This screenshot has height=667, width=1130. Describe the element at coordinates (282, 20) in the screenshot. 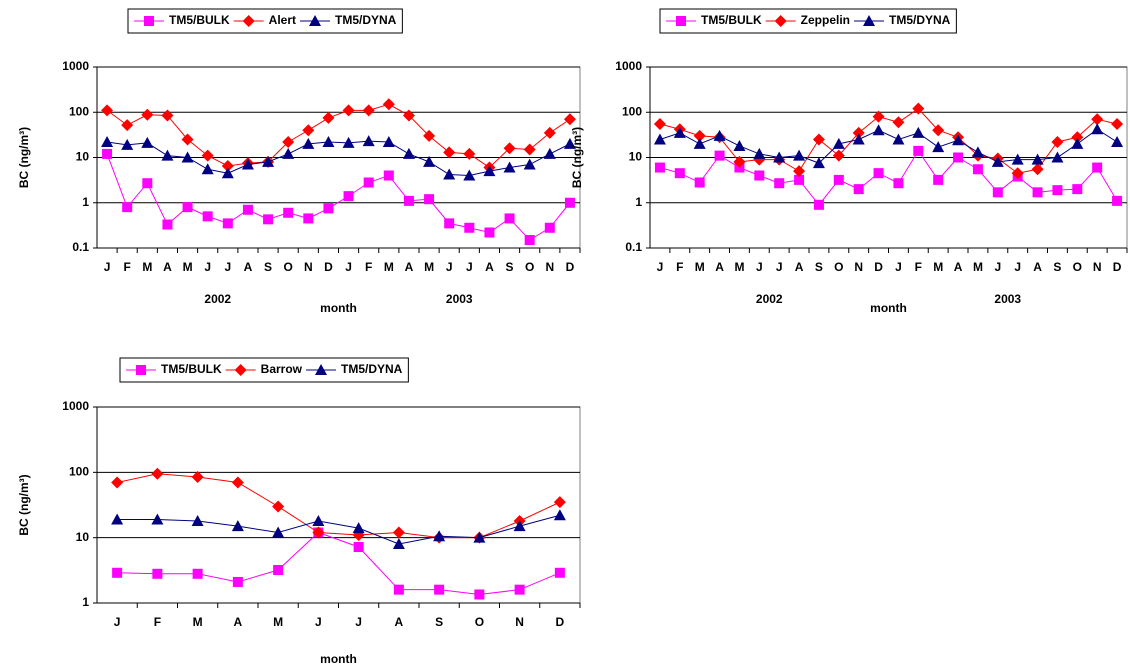

I see `legend-label: Alert` at that location.